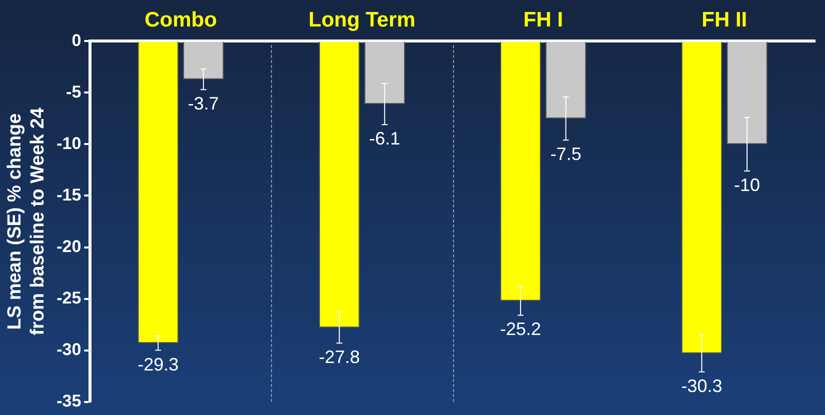 The height and width of the screenshot is (415, 825). What do you see at coordinates (26, 221) in the screenshot?
I see `y-axis-title: LS mean (SE) % change from baseline to Week 24` at bounding box center [26, 221].